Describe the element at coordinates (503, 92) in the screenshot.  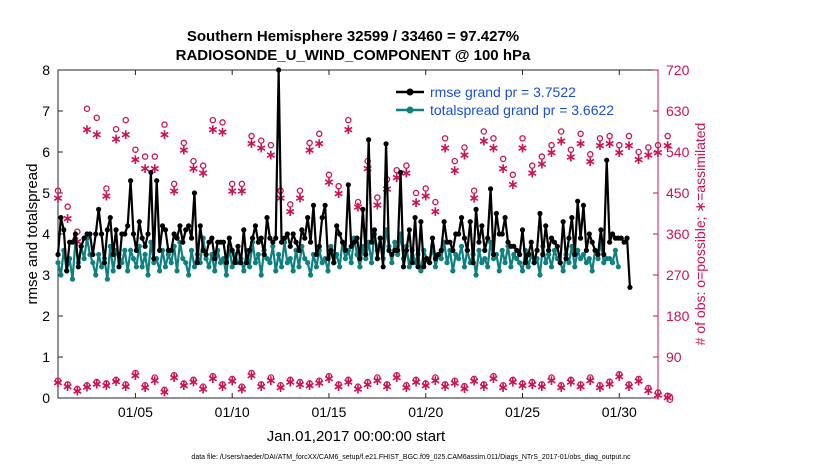
I see `legend-rmse-label: rmse grand pr = 3.7522` at that location.